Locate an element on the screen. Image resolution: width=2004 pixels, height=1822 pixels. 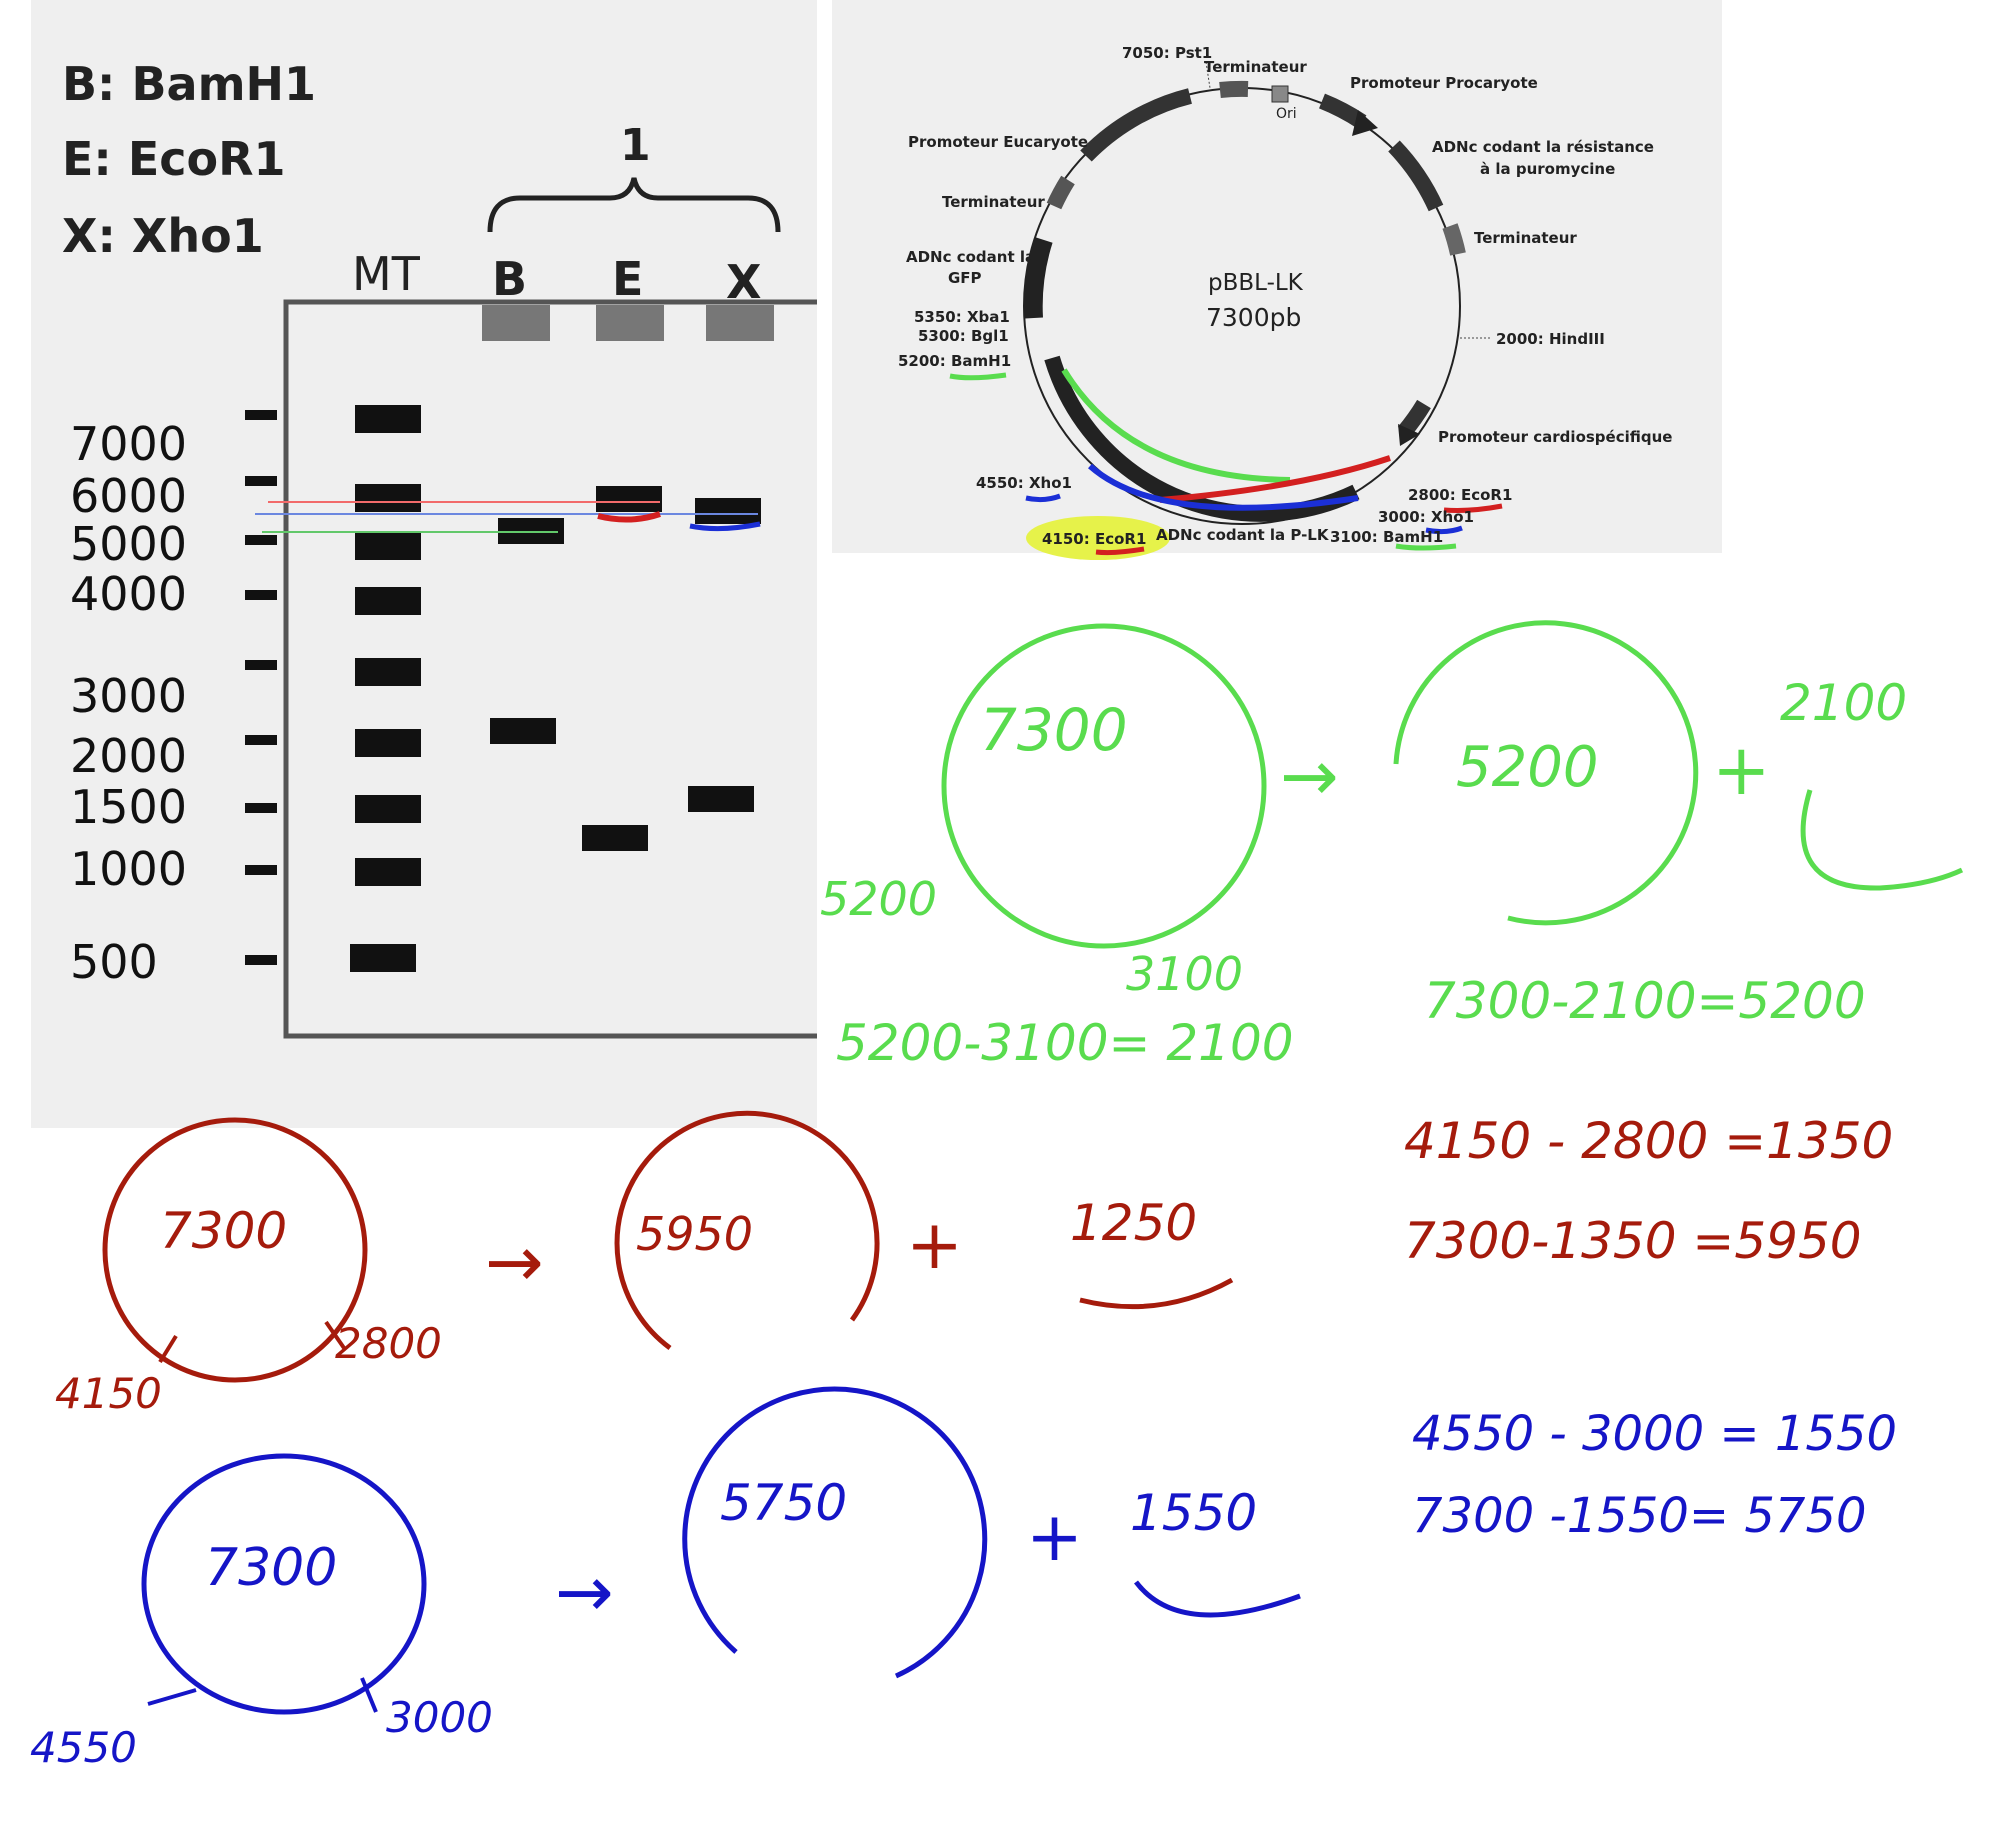
label-ecor1-4150: 4150: EcoR1 is located at coordinates (1094, 539).